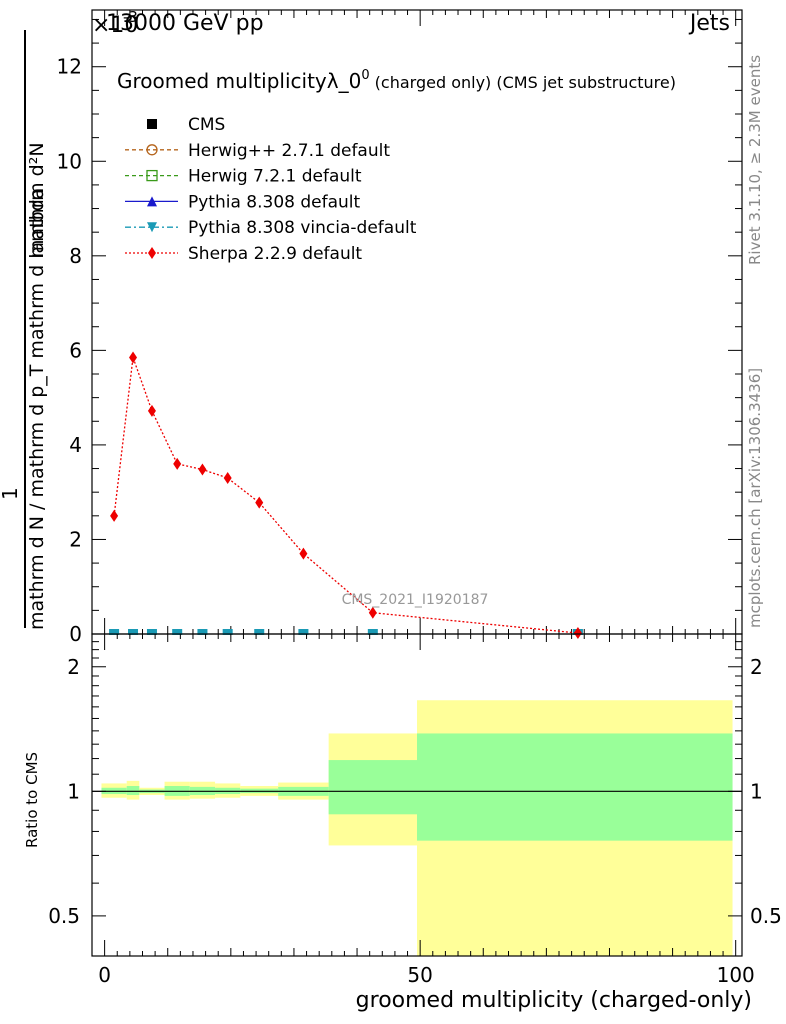 The image size is (786, 1024). Describe the element at coordinates (185, 23) in the screenshot. I see `energy-label: 13000 GeV pp` at that location.